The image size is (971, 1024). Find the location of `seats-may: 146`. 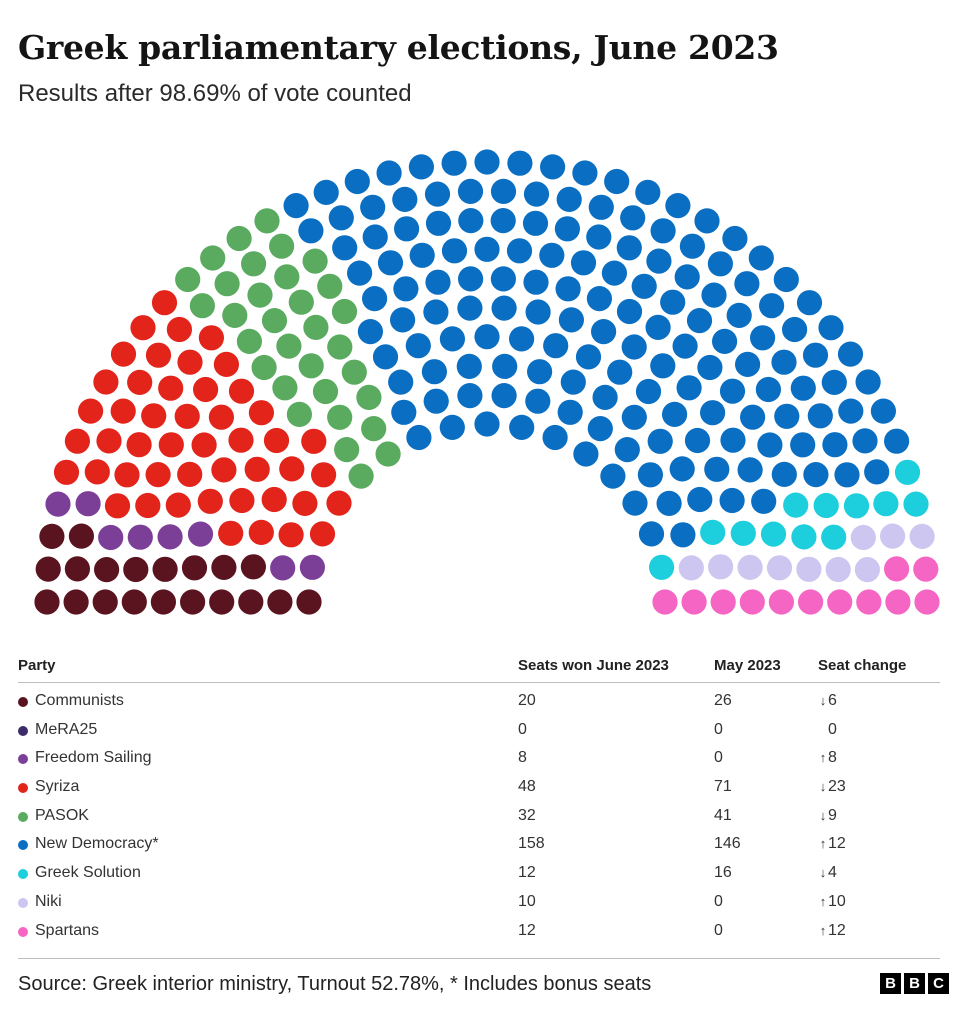

seats-may: 146 is located at coordinates (727, 844).